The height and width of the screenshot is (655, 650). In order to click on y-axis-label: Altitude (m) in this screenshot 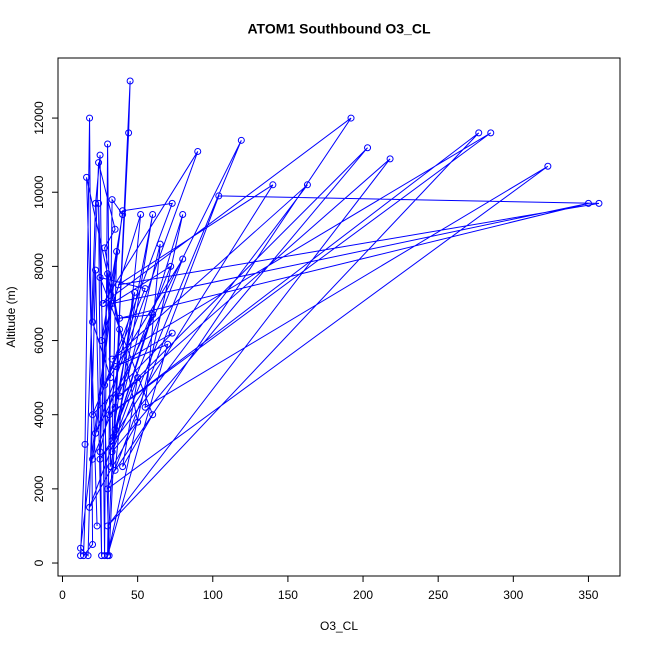, I will do `click(11, 316)`.